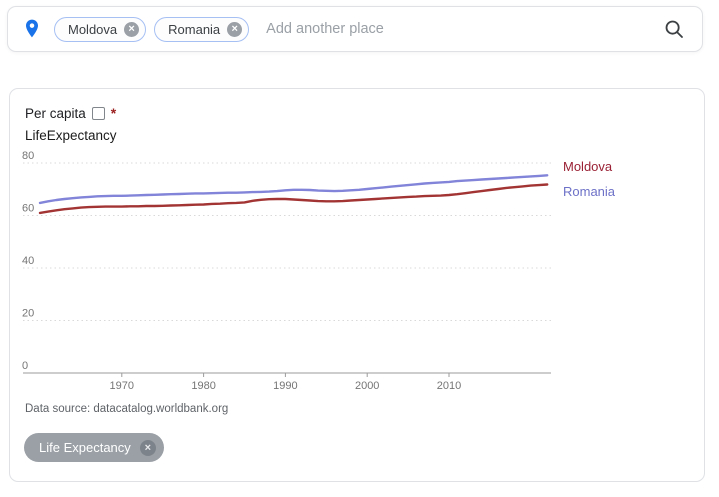 The image size is (719, 497). I want to click on per-capita-checkbox, so click(98, 113).